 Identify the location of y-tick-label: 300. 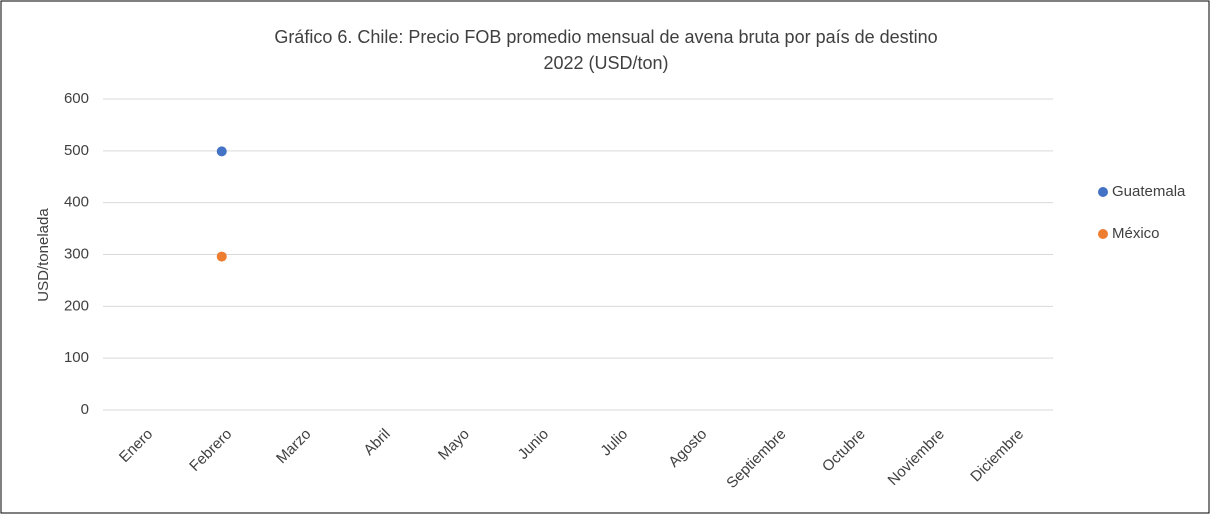
(76, 253).